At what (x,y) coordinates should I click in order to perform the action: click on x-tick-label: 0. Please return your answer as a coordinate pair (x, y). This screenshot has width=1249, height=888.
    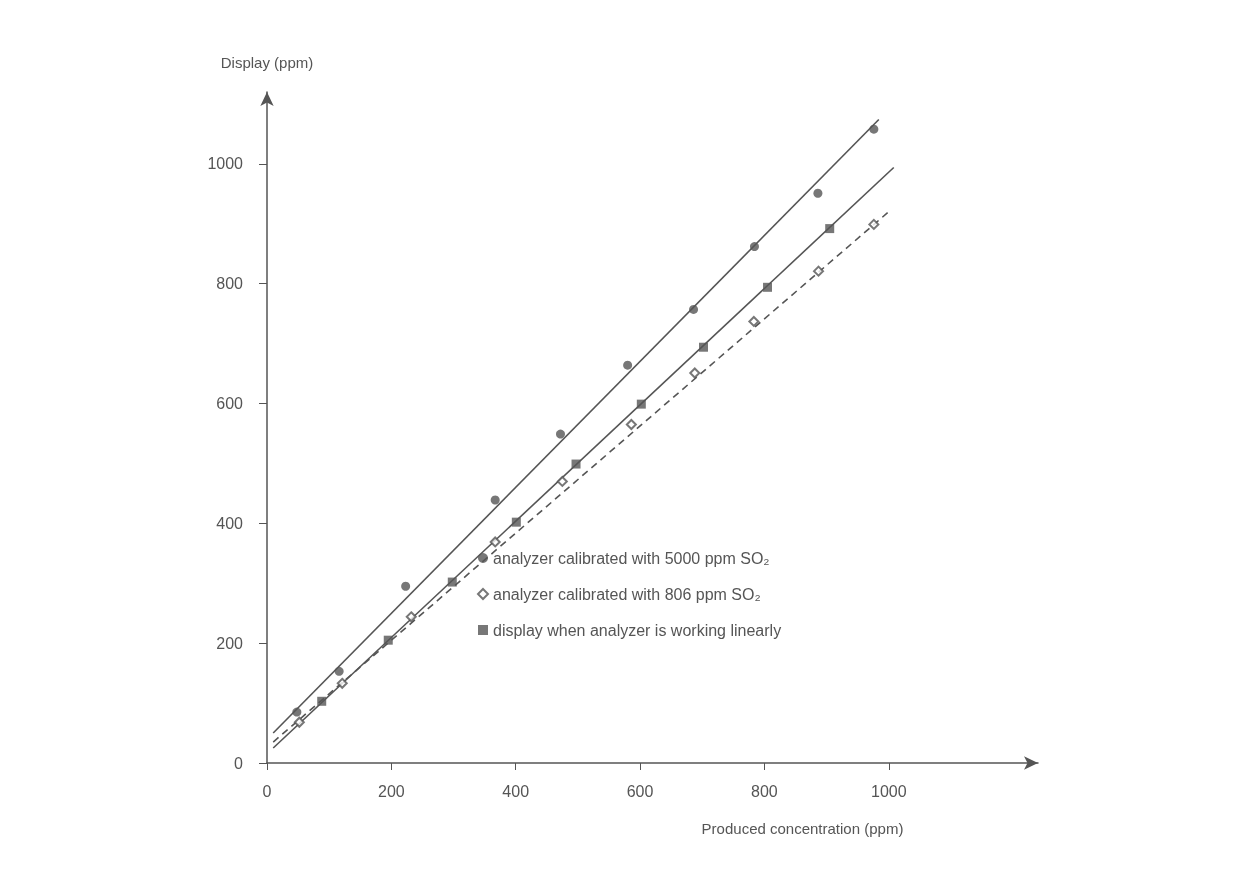
    Looking at the image, I should click on (267, 791).